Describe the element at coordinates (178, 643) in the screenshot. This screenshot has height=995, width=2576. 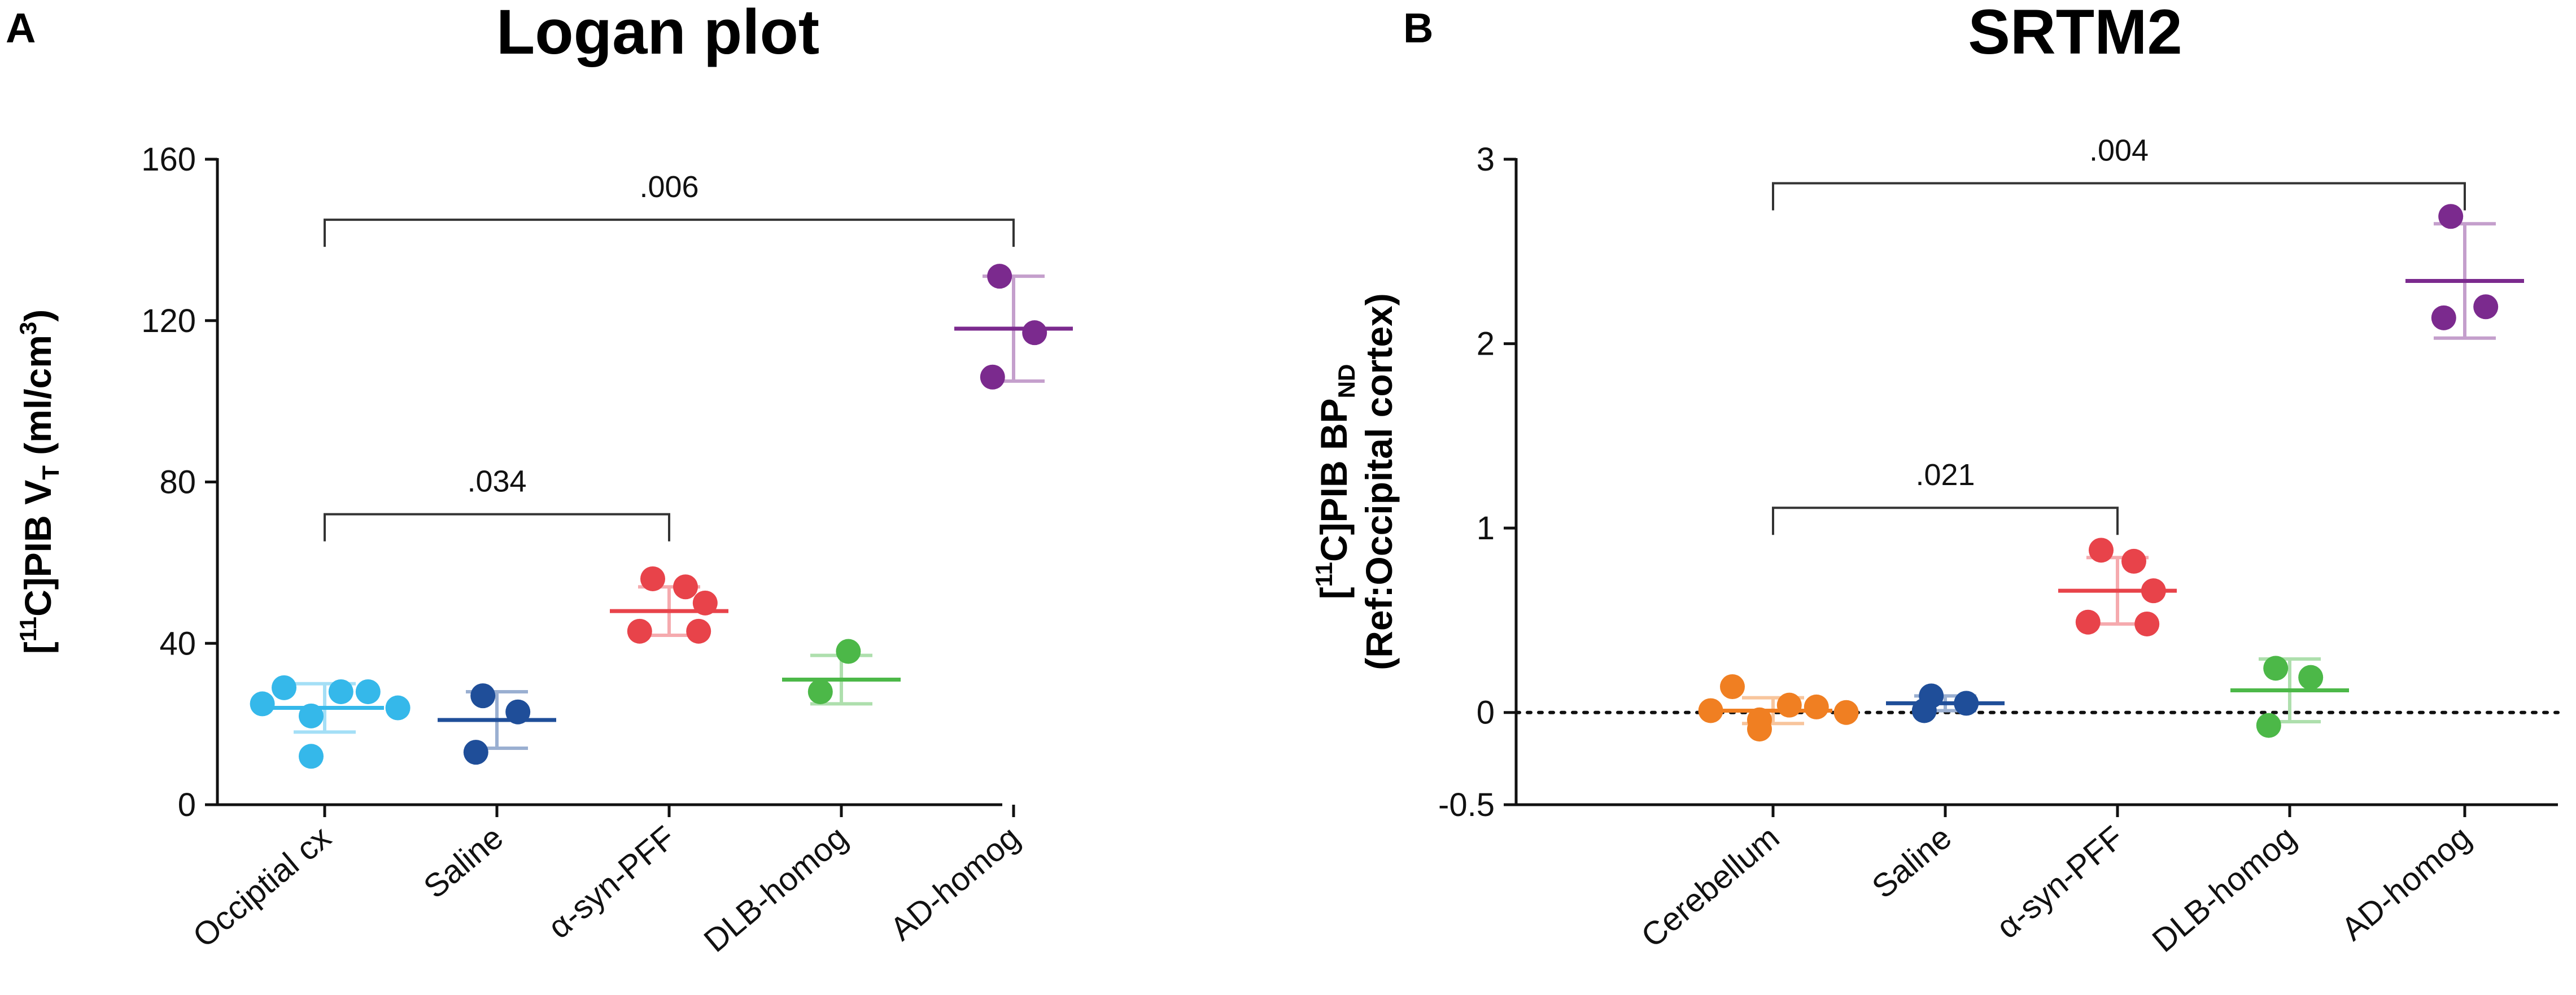
I see `y-tick-label: 40` at that location.